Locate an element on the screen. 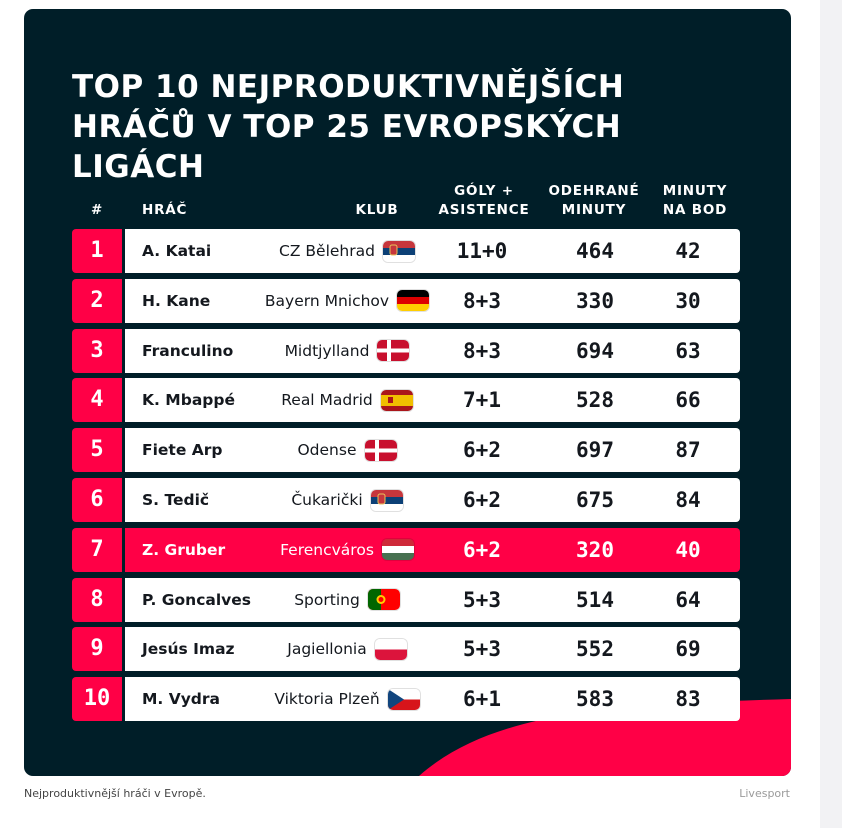 This screenshot has width=842, height=828. serbia-flag-icon is located at coordinates (398, 251).